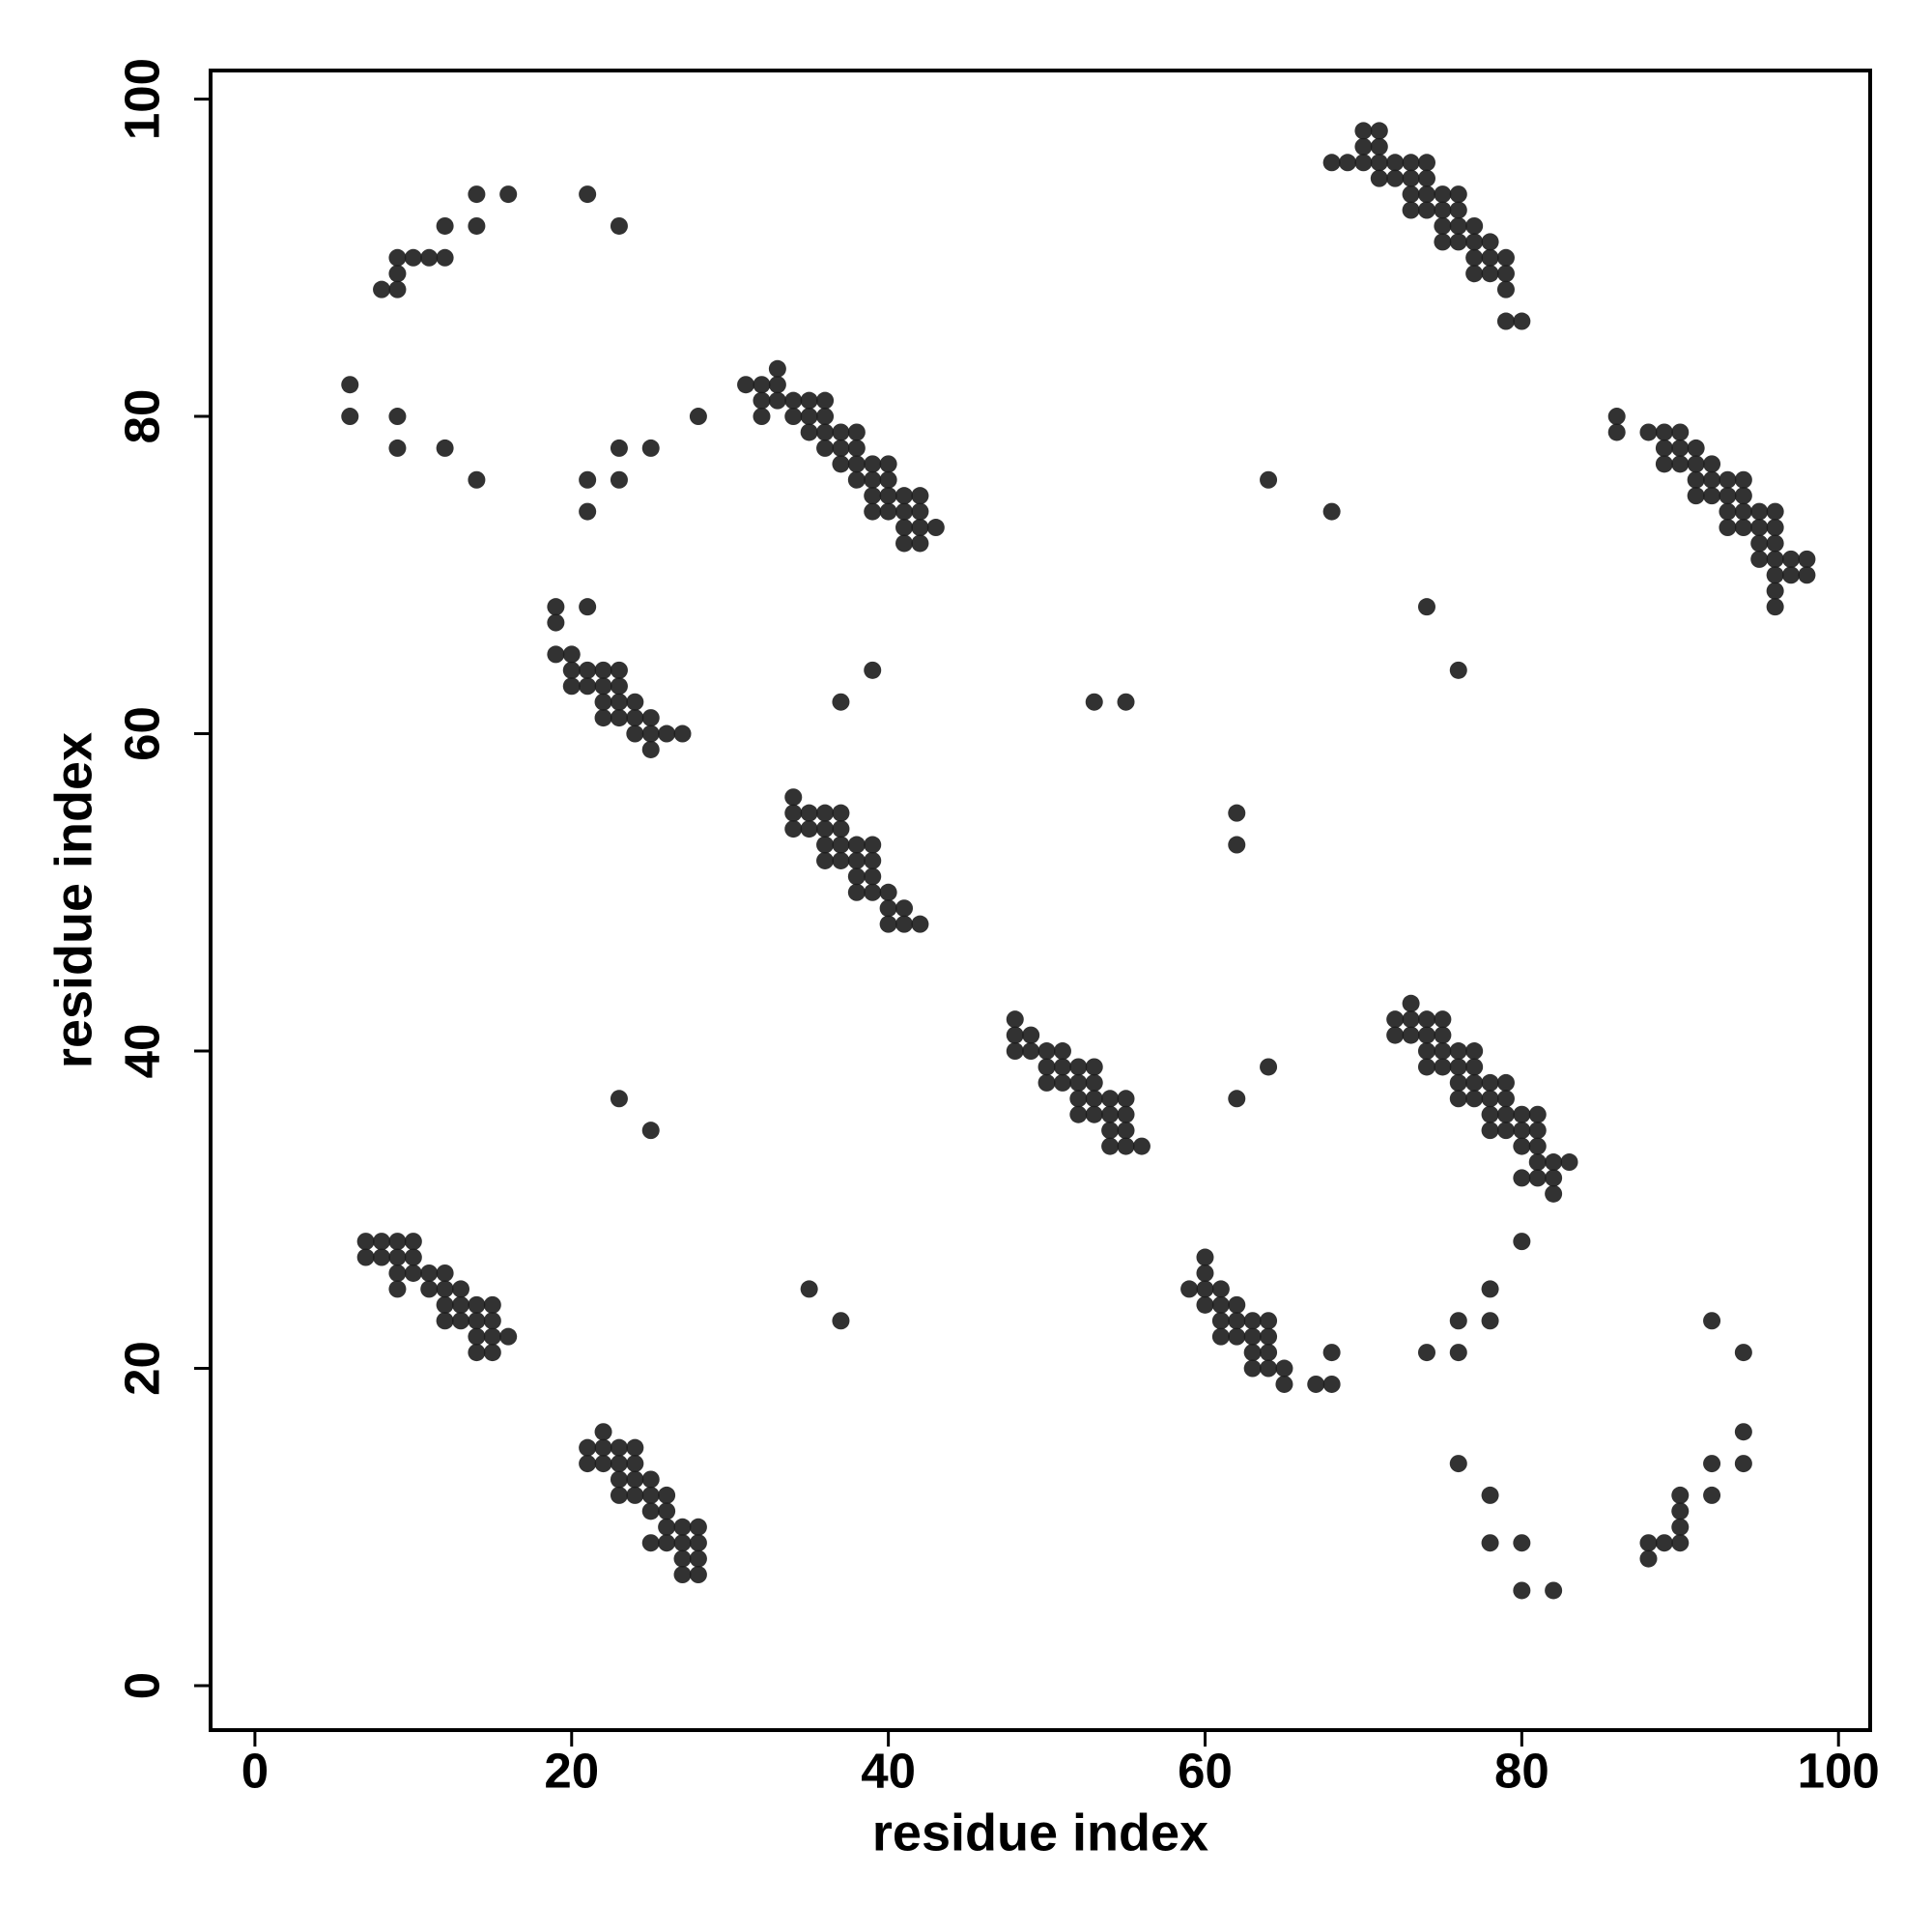 This screenshot has width=1932, height=1932. What do you see at coordinates (888, 1770) in the screenshot?
I see `x-tick-label: 40` at bounding box center [888, 1770].